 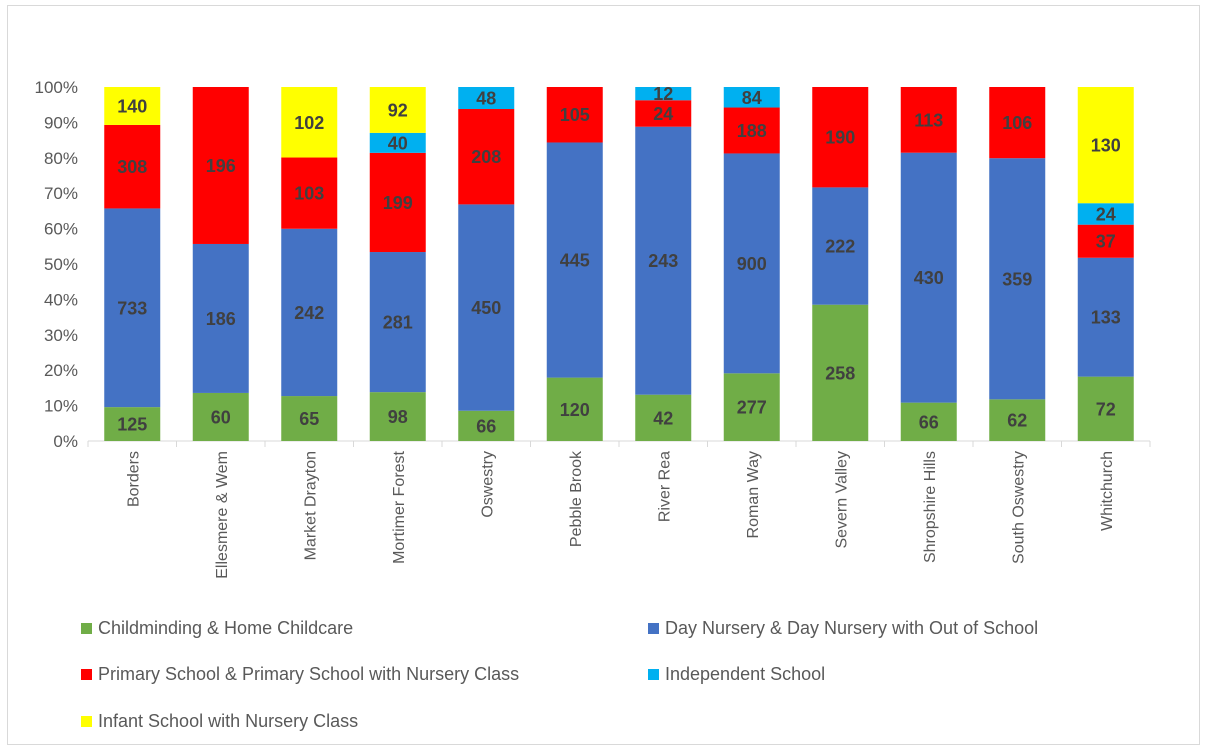 What do you see at coordinates (61, 193) in the screenshot?
I see `y-tick-label: 70%` at bounding box center [61, 193].